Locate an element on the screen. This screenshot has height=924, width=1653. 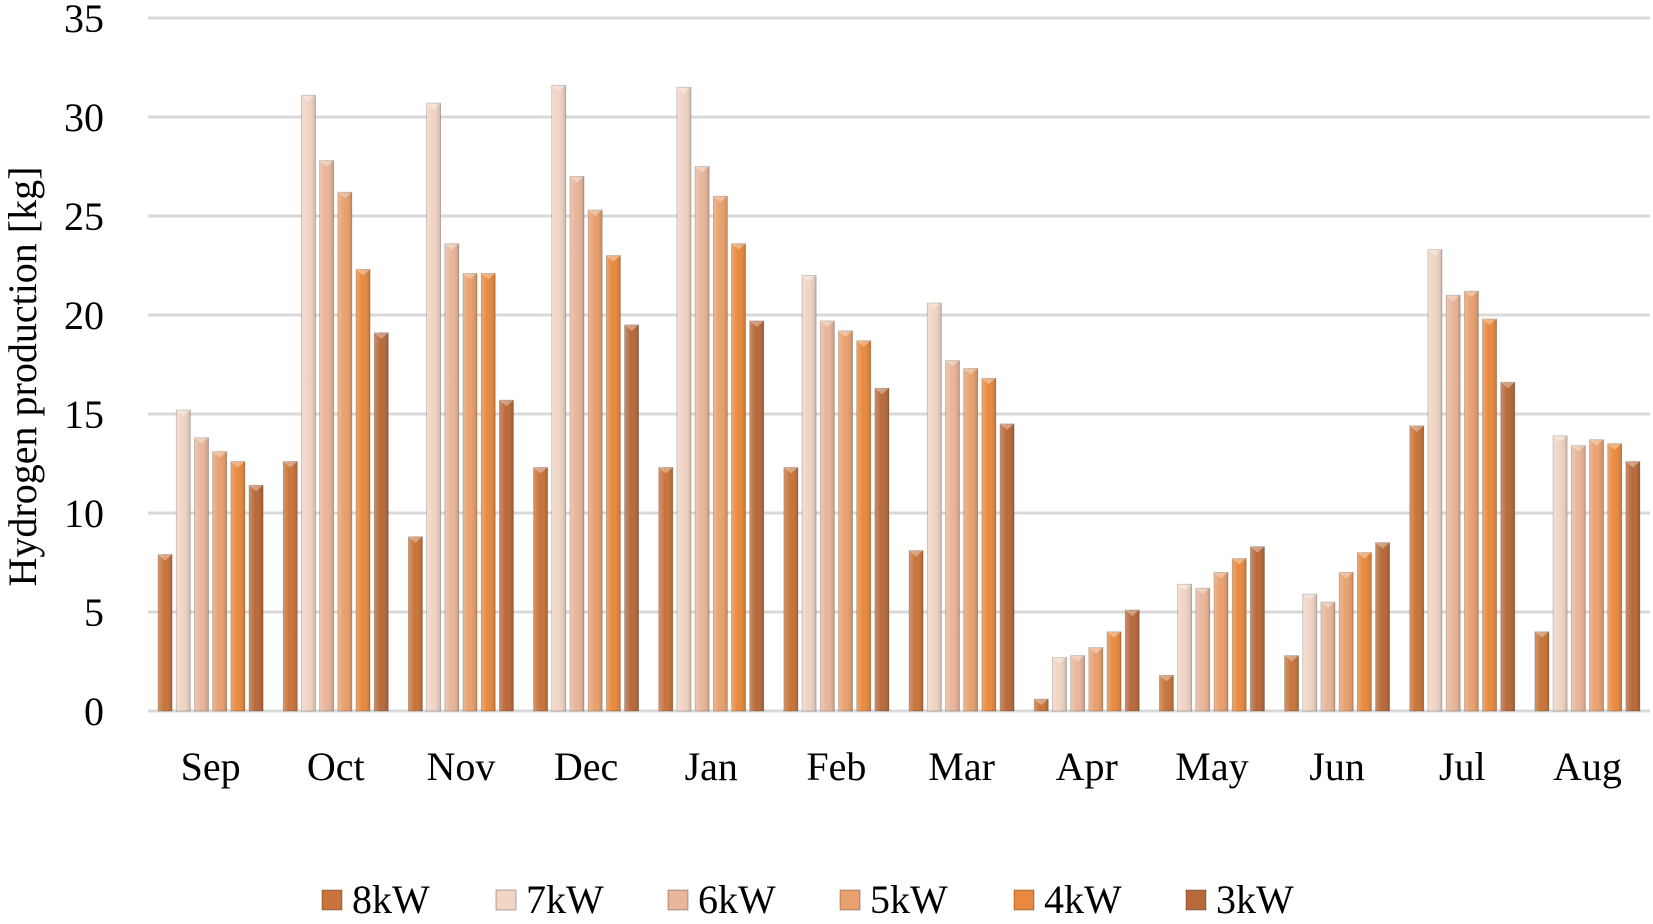
bar-jul-3kw is located at coordinates (1508, 546).